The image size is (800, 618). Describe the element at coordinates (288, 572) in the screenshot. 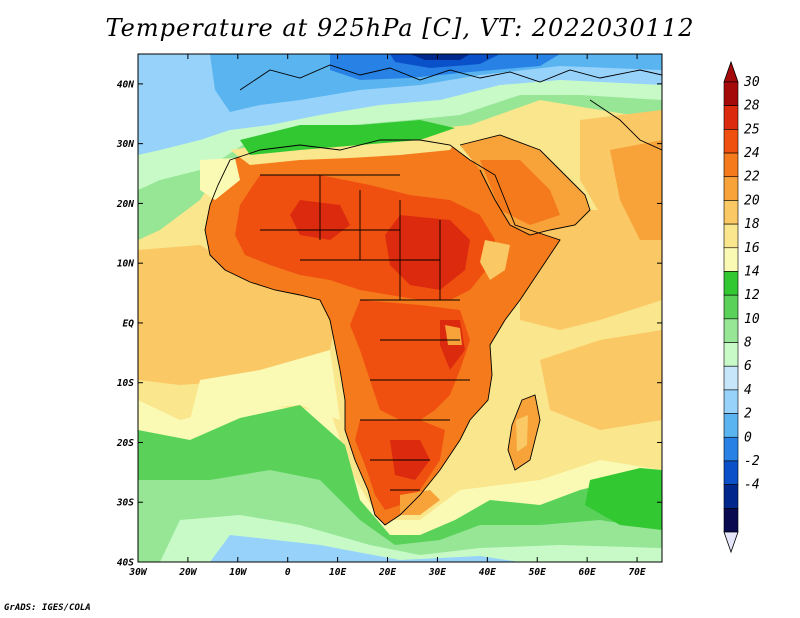

I see `lon-tick-label: 0` at that location.